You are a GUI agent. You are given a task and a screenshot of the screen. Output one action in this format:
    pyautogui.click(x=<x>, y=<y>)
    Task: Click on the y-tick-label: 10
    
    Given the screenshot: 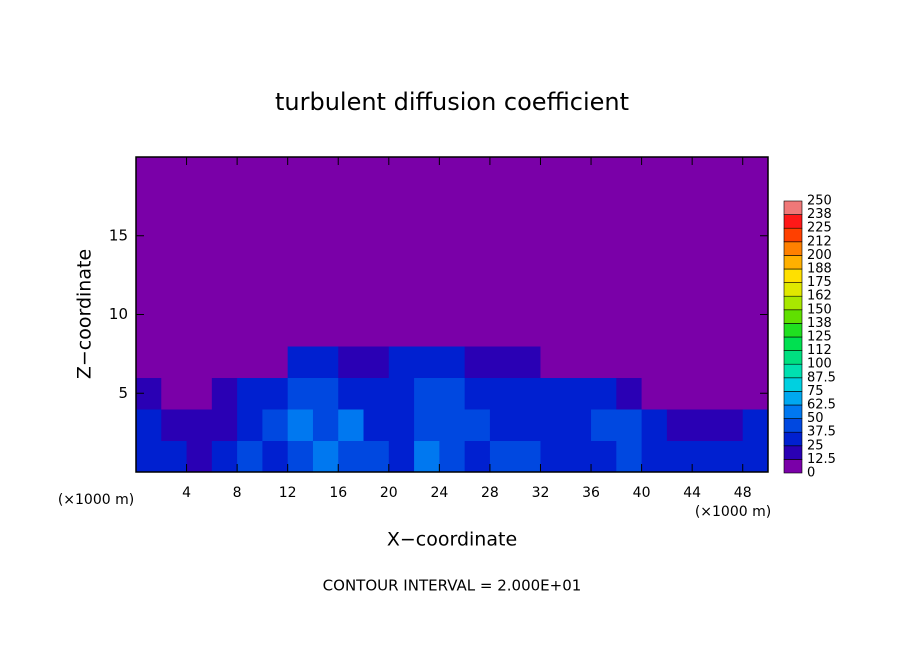 What is the action you would take?
    pyautogui.click(x=118, y=314)
    